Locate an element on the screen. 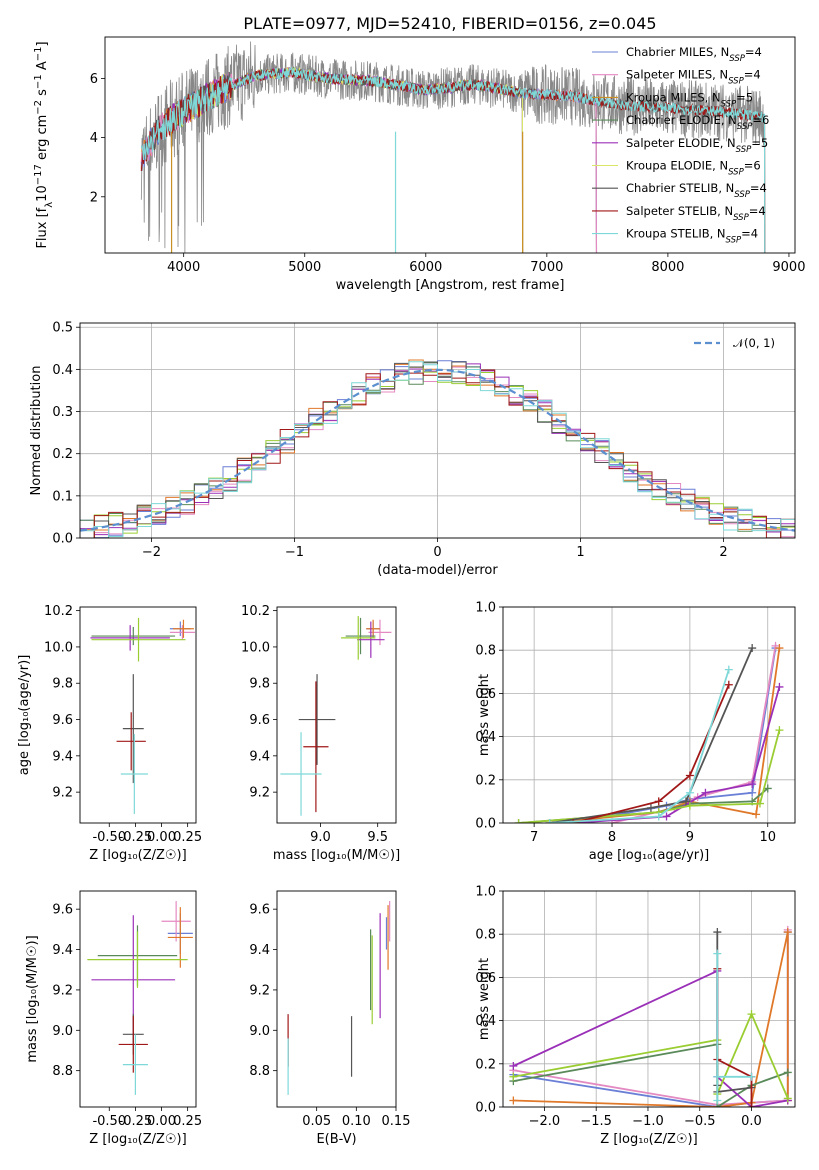 The width and height of the screenshot is (819, 1170). legend-label: Salpeter MILES, NSSP=4 is located at coordinates (693, 77).